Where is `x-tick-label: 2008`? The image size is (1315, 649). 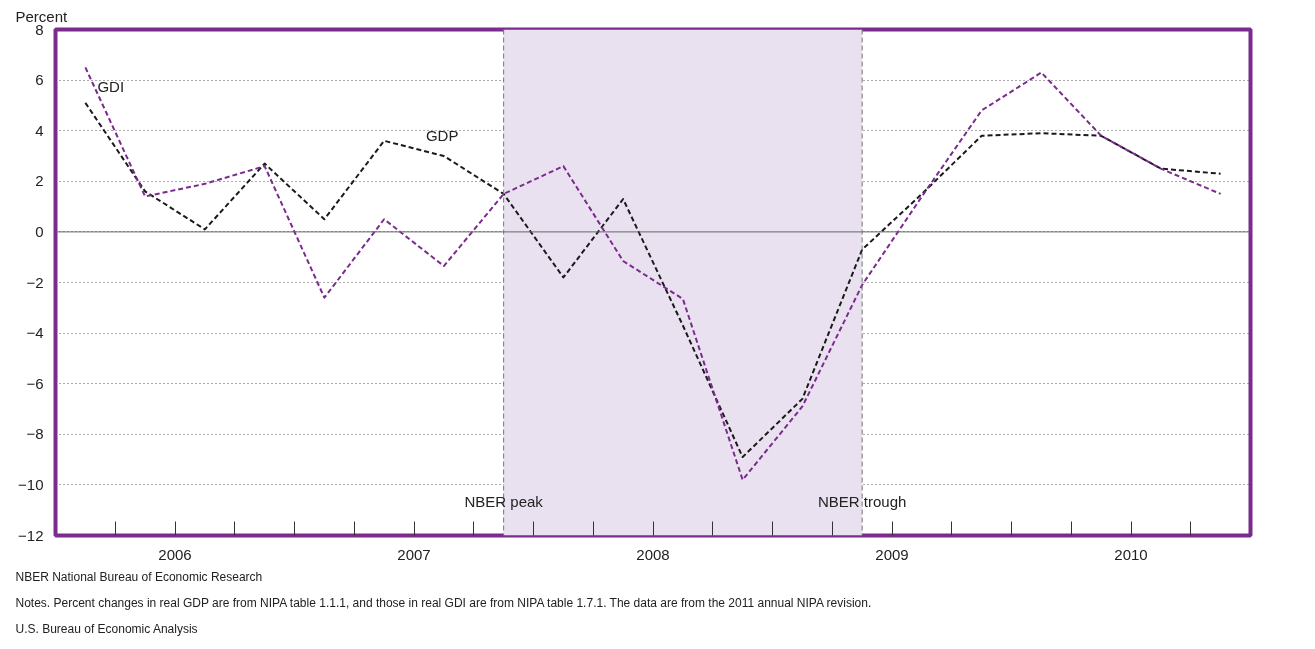
x-tick-label: 2008 is located at coordinates (653, 554).